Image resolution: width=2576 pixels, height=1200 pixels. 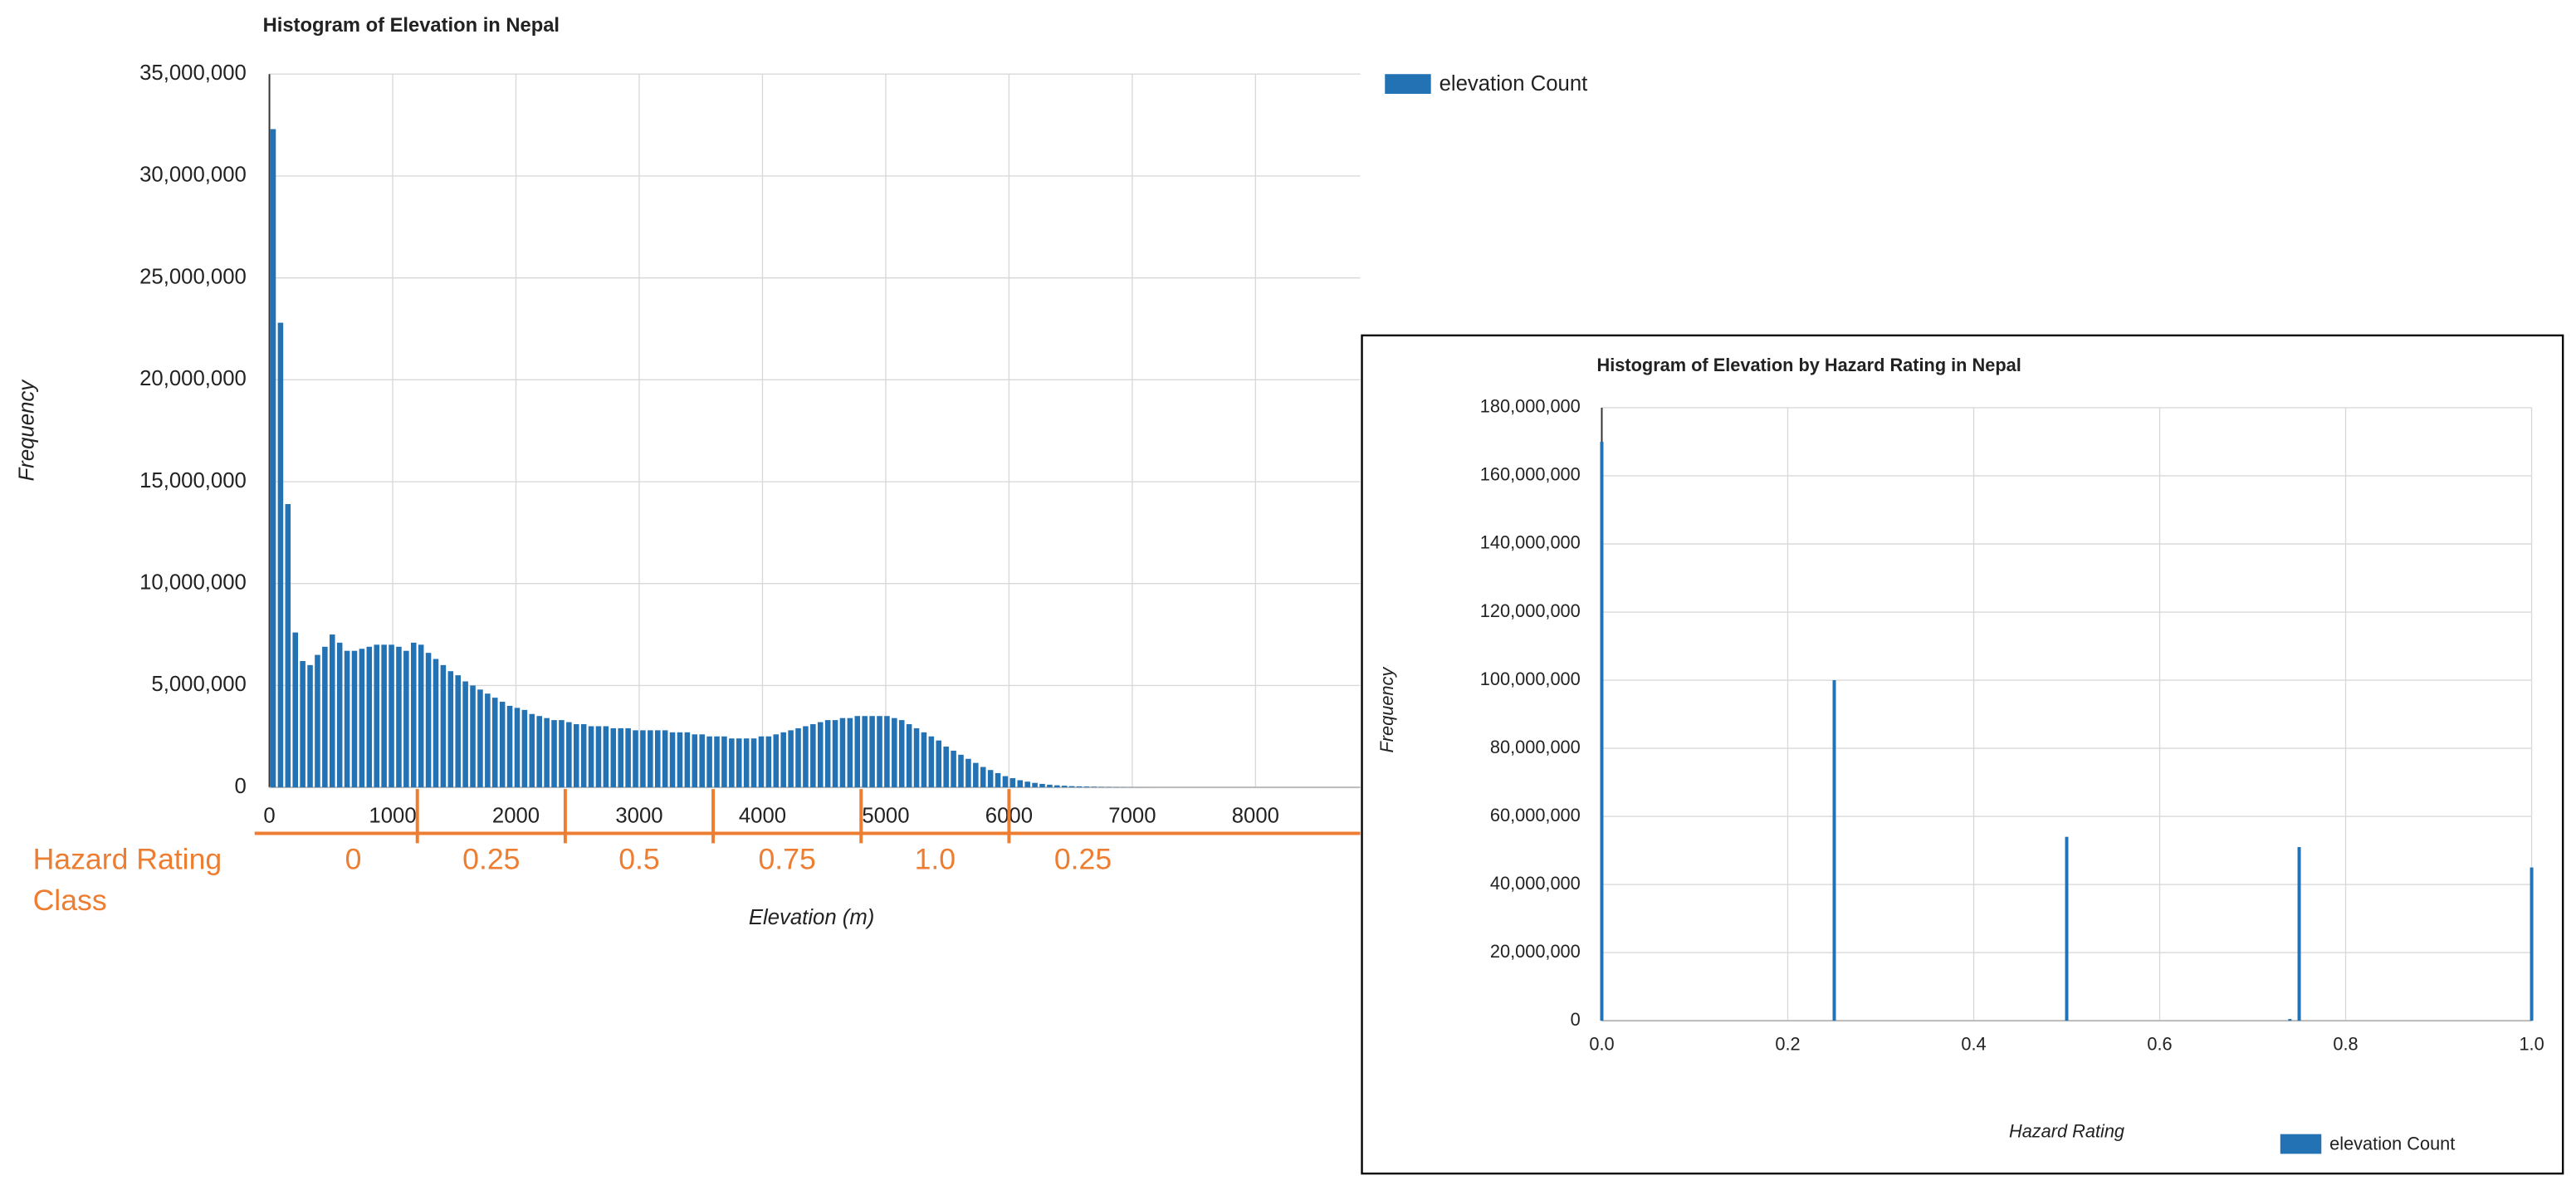 What do you see at coordinates (1255, 816) in the screenshot?
I see `x-tick-label: 8000` at bounding box center [1255, 816].